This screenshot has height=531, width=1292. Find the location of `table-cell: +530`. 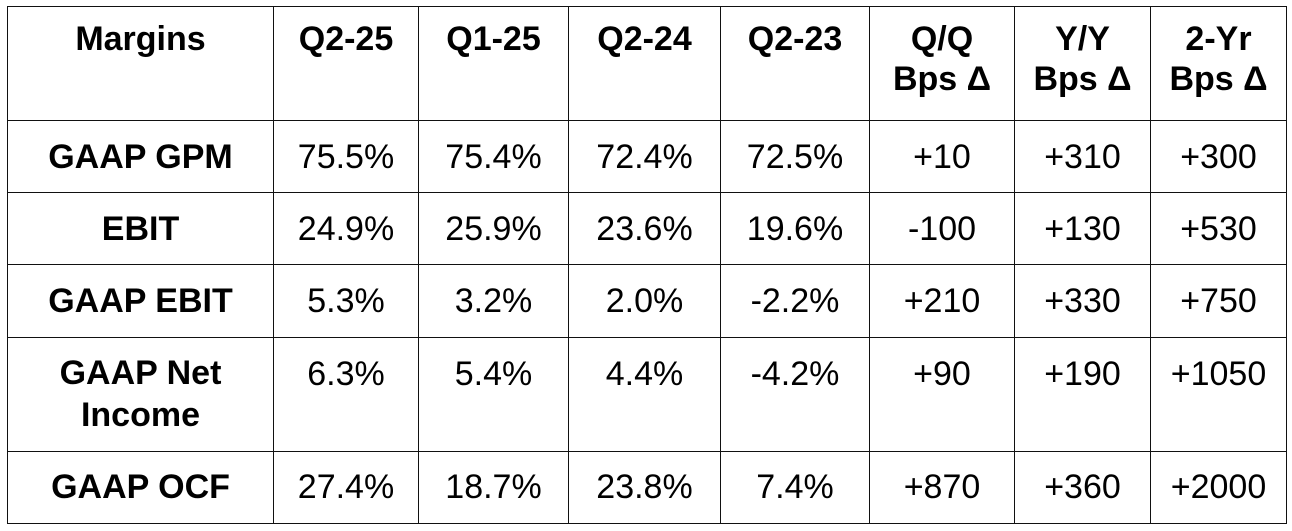

table-cell: +530 is located at coordinates (1218, 229).